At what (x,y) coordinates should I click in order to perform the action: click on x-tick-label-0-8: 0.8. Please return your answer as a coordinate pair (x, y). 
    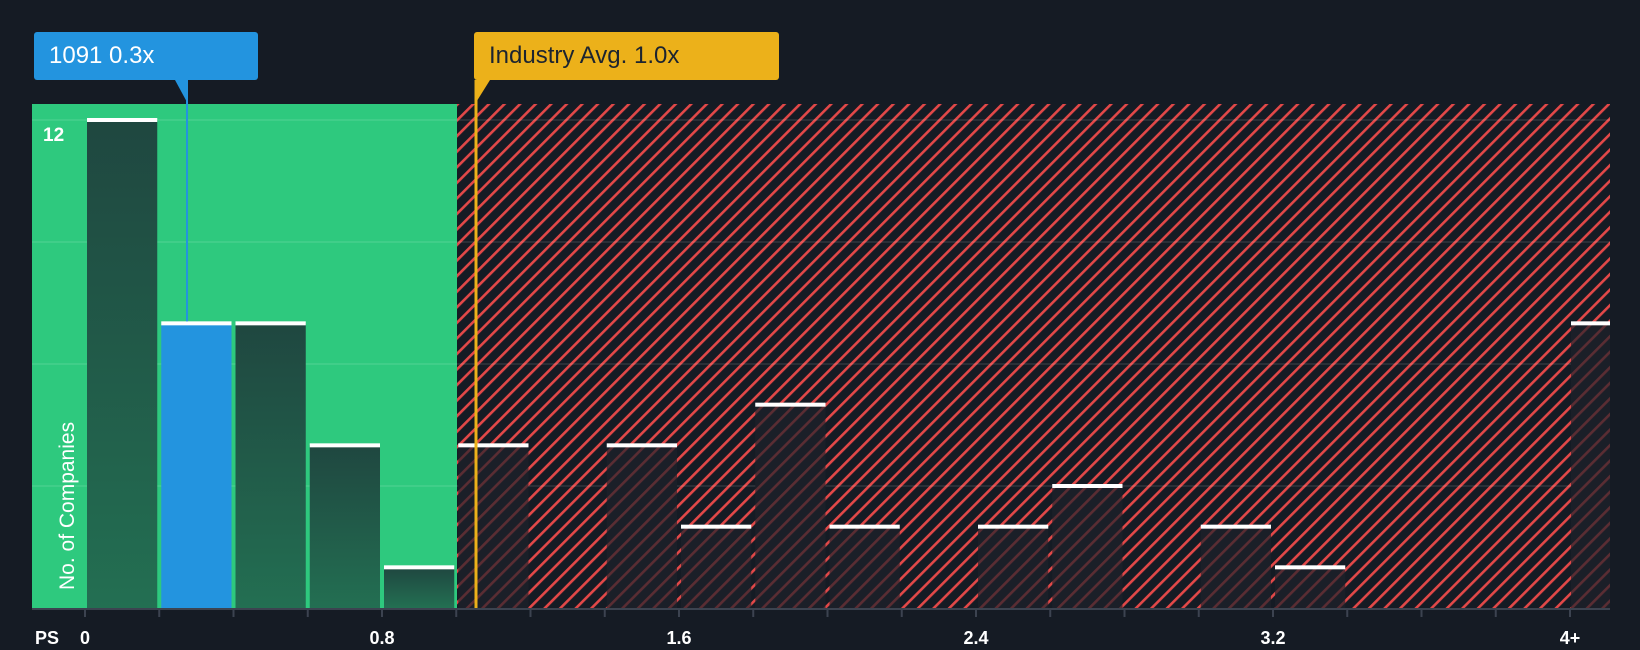
    Looking at the image, I should click on (382, 638).